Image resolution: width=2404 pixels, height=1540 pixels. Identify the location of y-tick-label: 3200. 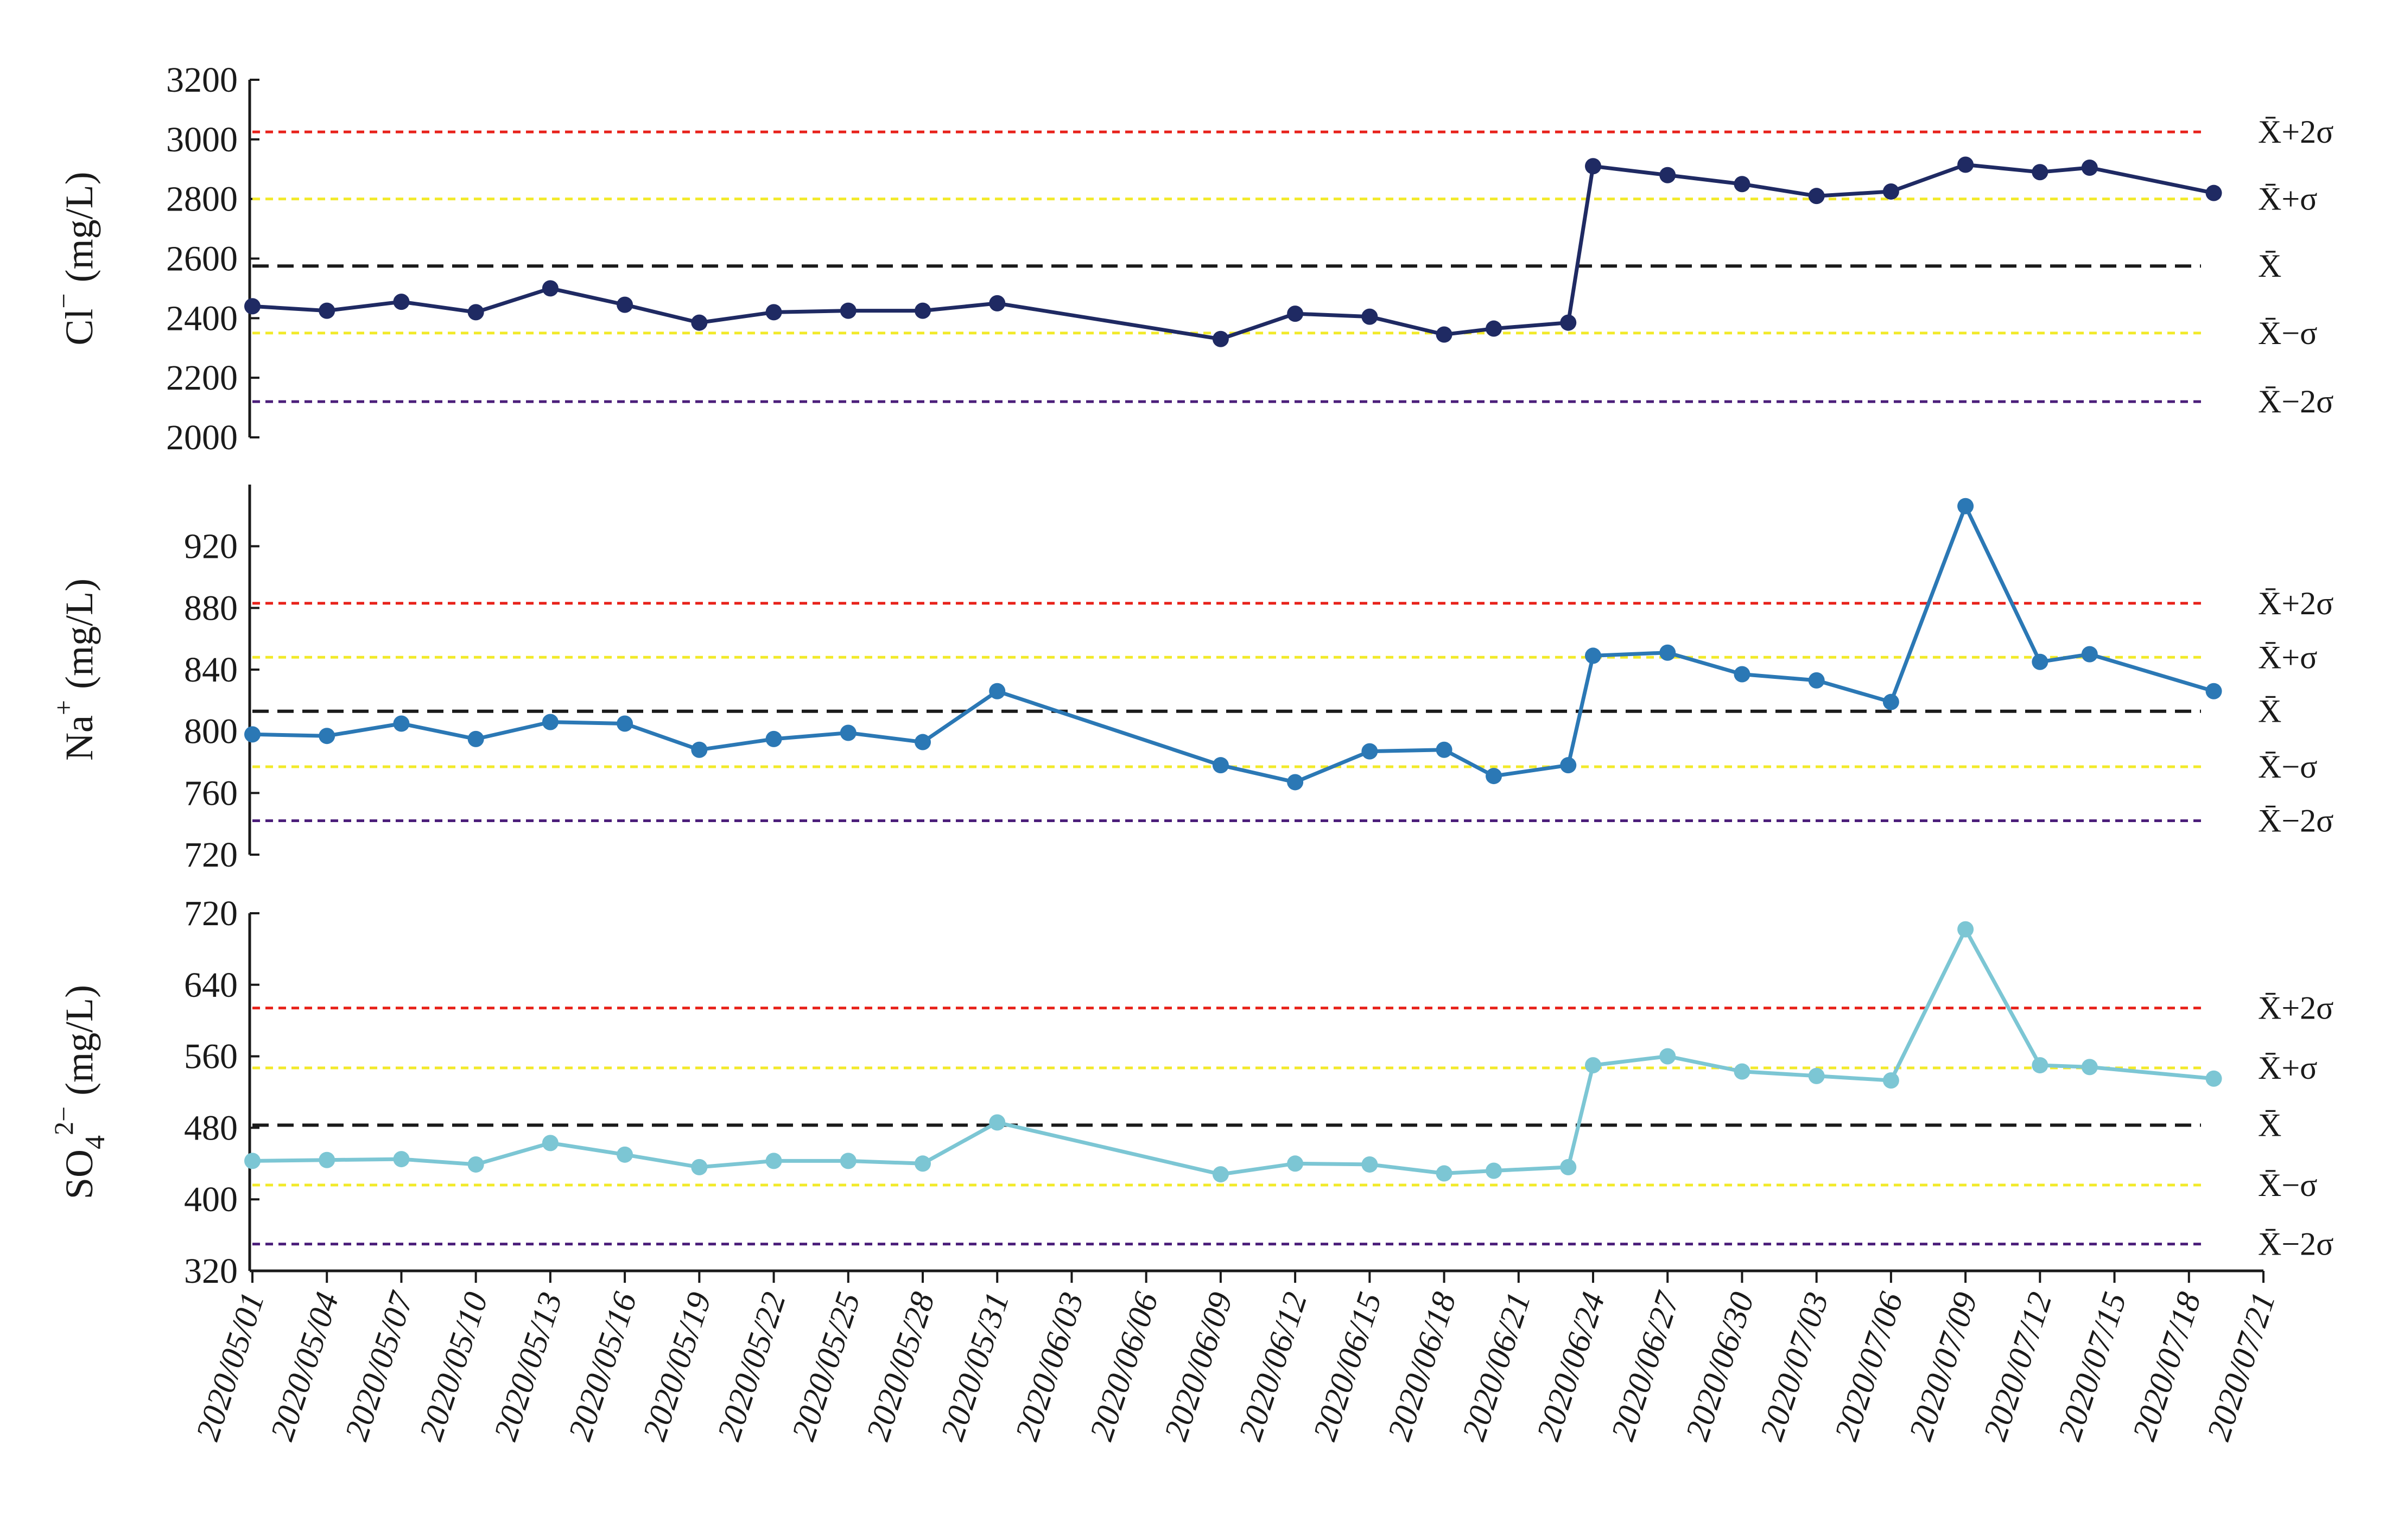
(202, 80).